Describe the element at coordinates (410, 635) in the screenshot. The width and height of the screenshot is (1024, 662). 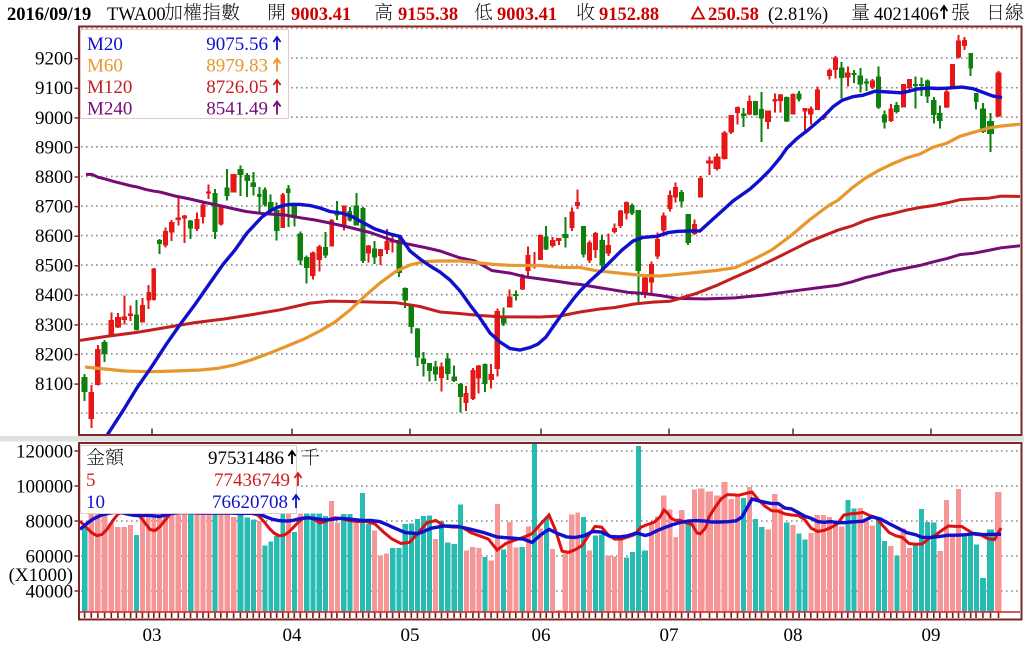
I see `svg-text: 05` at that location.